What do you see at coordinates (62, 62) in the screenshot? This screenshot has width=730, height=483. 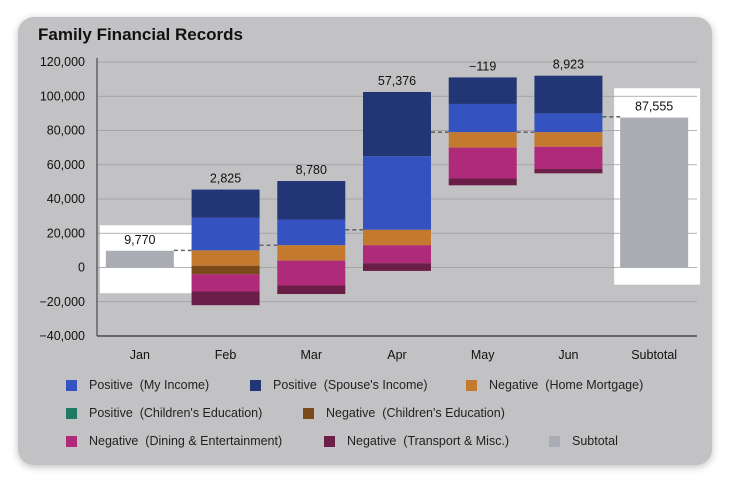 I see `y-tick-label: 120,000` at bounding box center [62, 62].